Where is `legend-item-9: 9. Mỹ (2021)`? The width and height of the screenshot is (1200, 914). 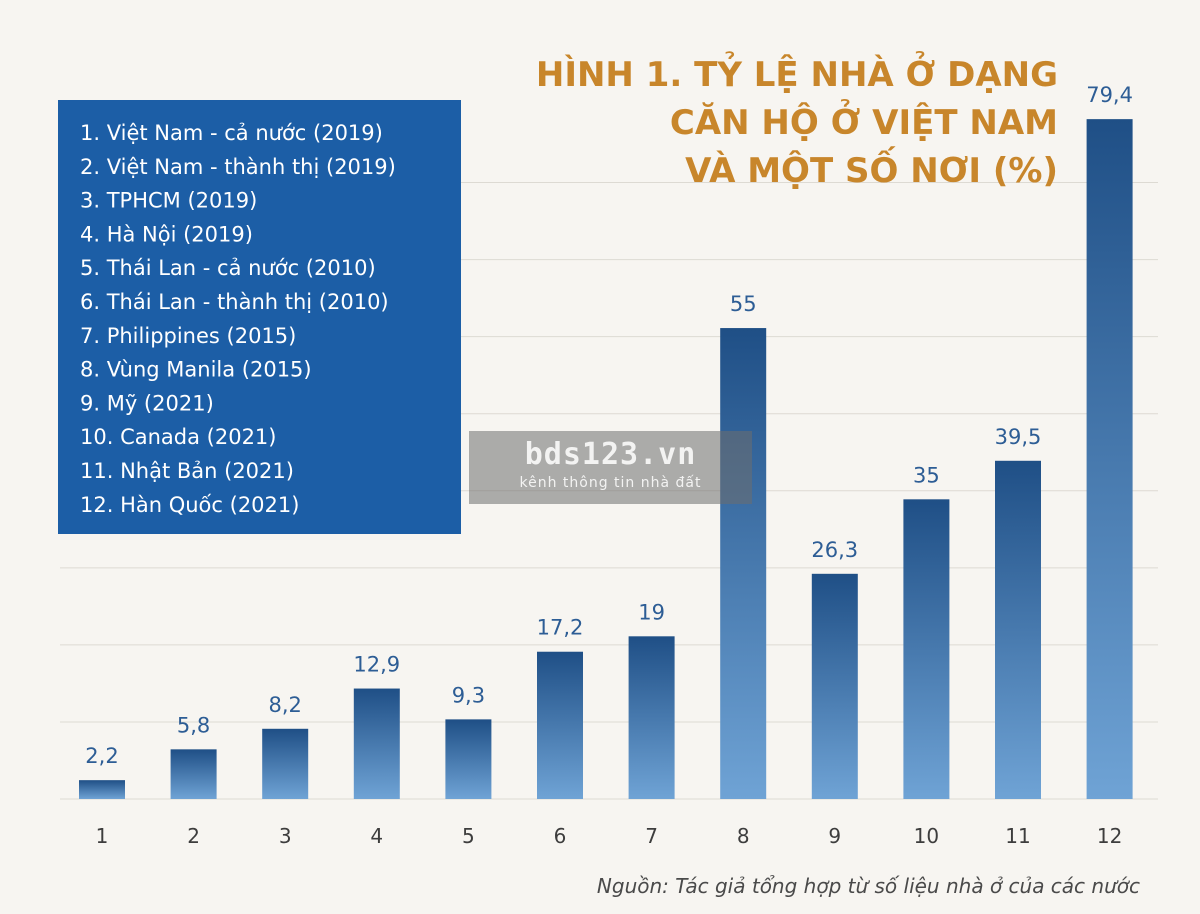 legend-item-9: 9. Mỹ (2021) is located at coordinates (147, 403).